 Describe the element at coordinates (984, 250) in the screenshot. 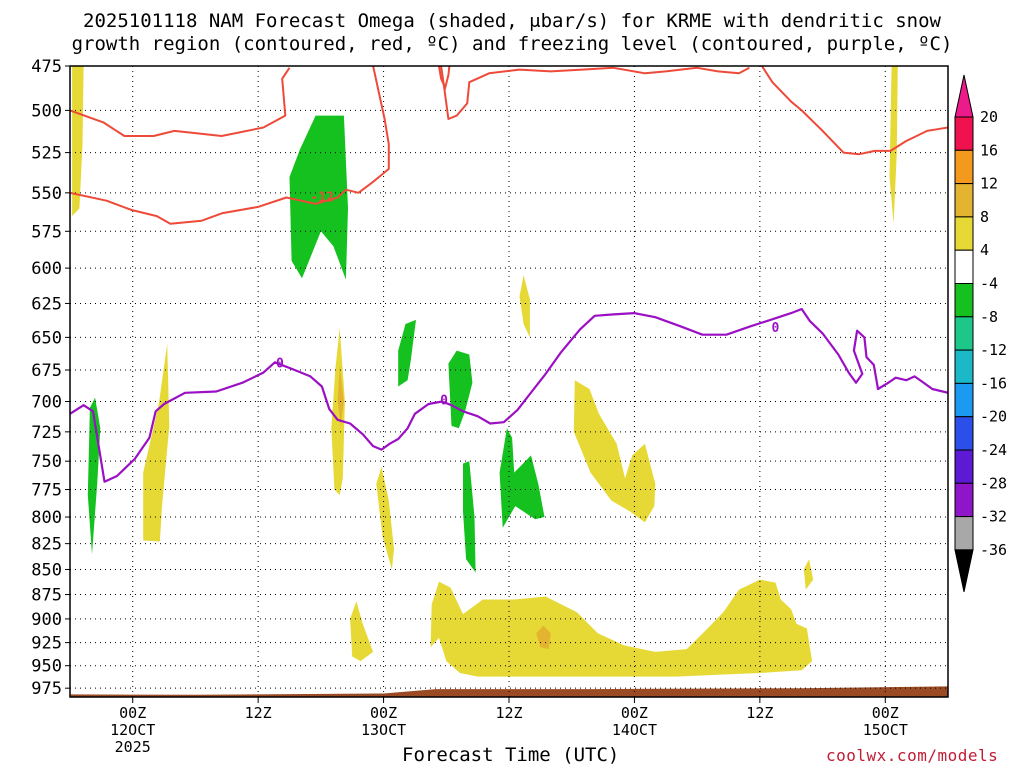

I see `colorbar-label-4: 4` at that location.